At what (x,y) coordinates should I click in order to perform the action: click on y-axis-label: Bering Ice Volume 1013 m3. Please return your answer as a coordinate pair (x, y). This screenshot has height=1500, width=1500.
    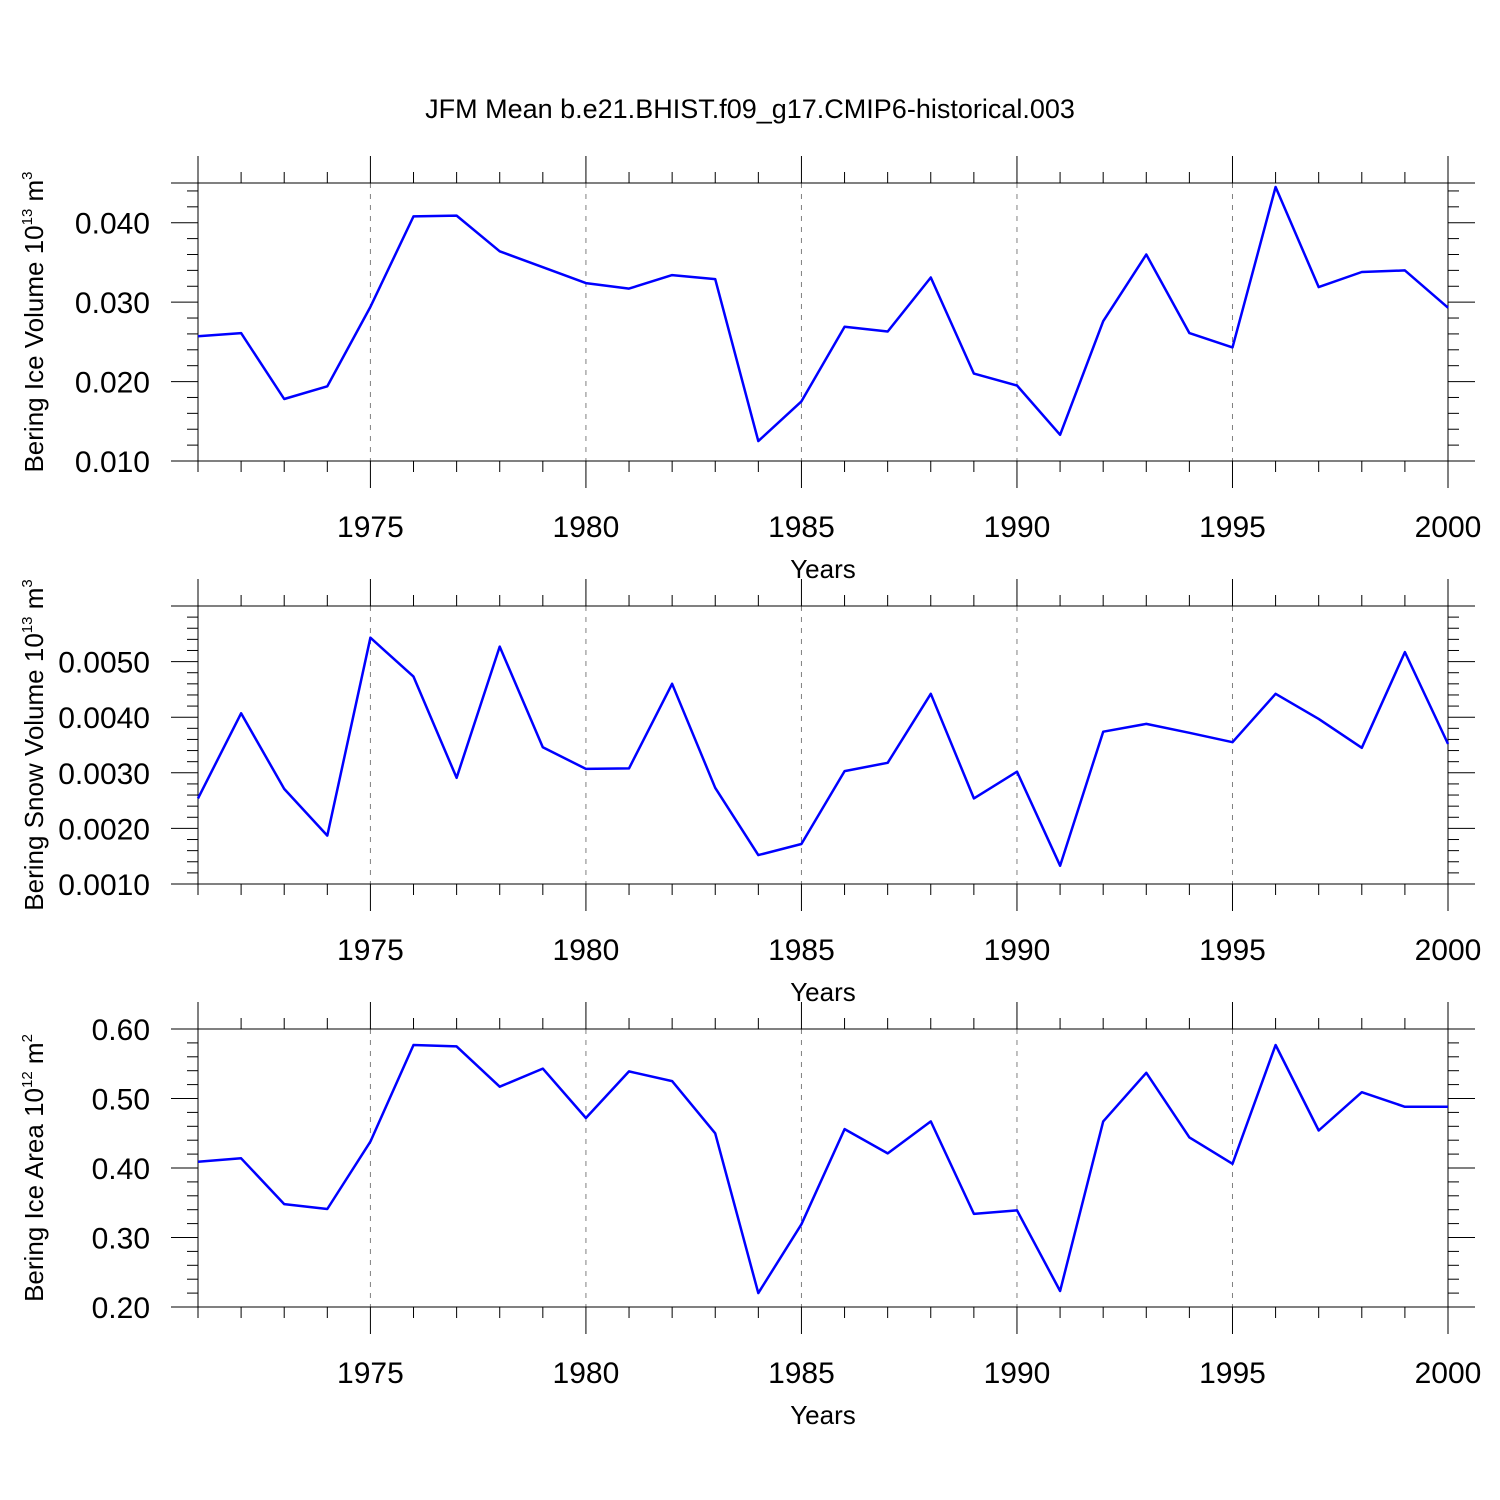
    Looking at the image, I should click on (34, 321).